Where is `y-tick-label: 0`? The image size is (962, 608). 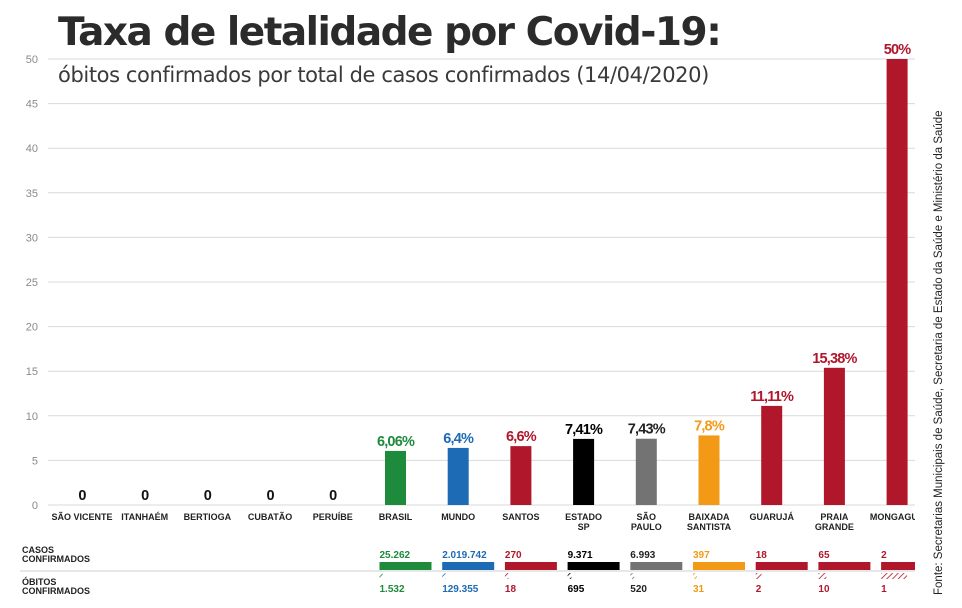
y-tick-label: 0 is located at coordinates (35, 506).